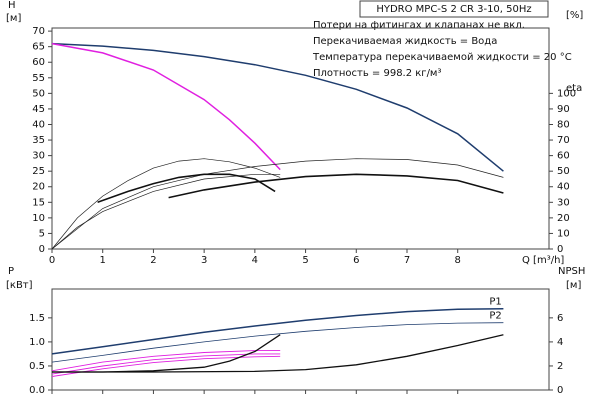 The height and width of the screenshot is (400, 600). I want to click on y-tick-label: 5, so click(42, 233).